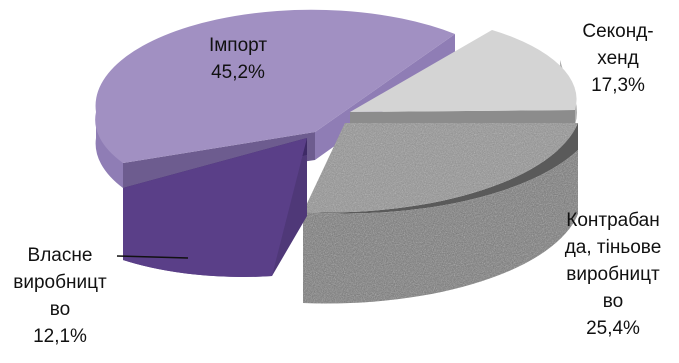  I want to click on label-second-hand: Секонд- хенд 17,3%, so click(618, 58).